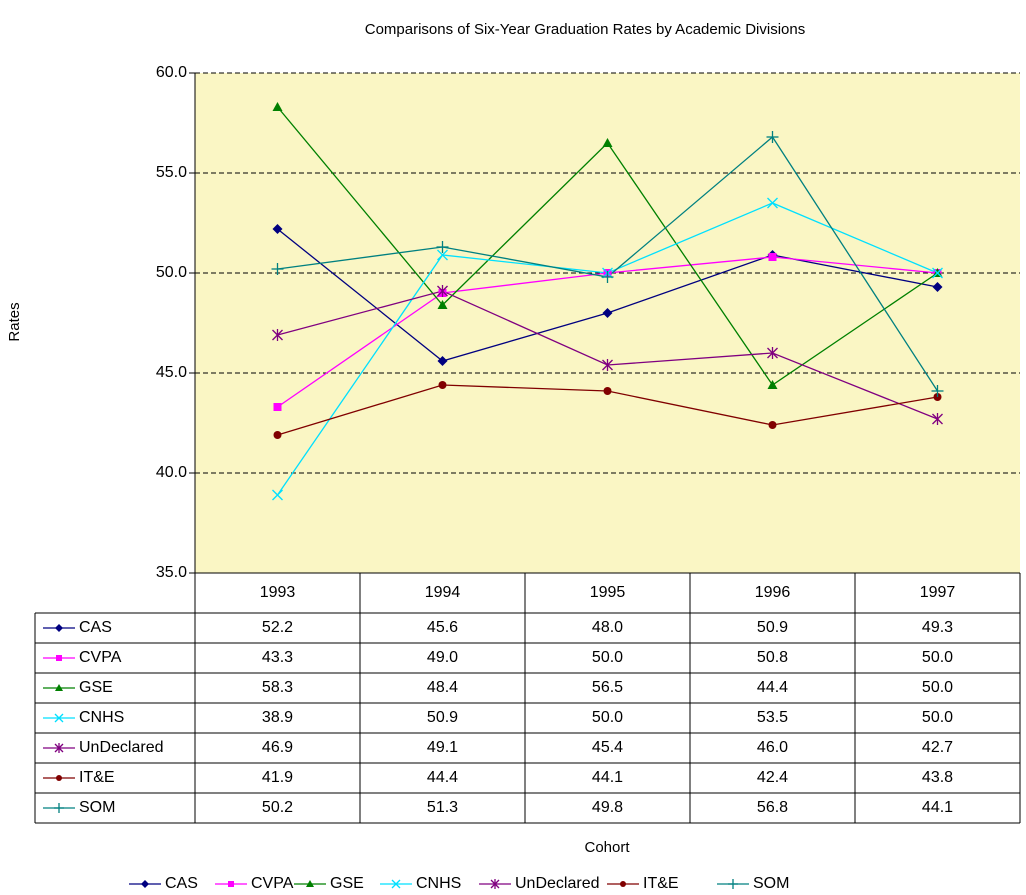  What do you see at coordinates (661, 883) in the screenshot?
I see `legend-label: IT&E` at bounding box center [661, 883].